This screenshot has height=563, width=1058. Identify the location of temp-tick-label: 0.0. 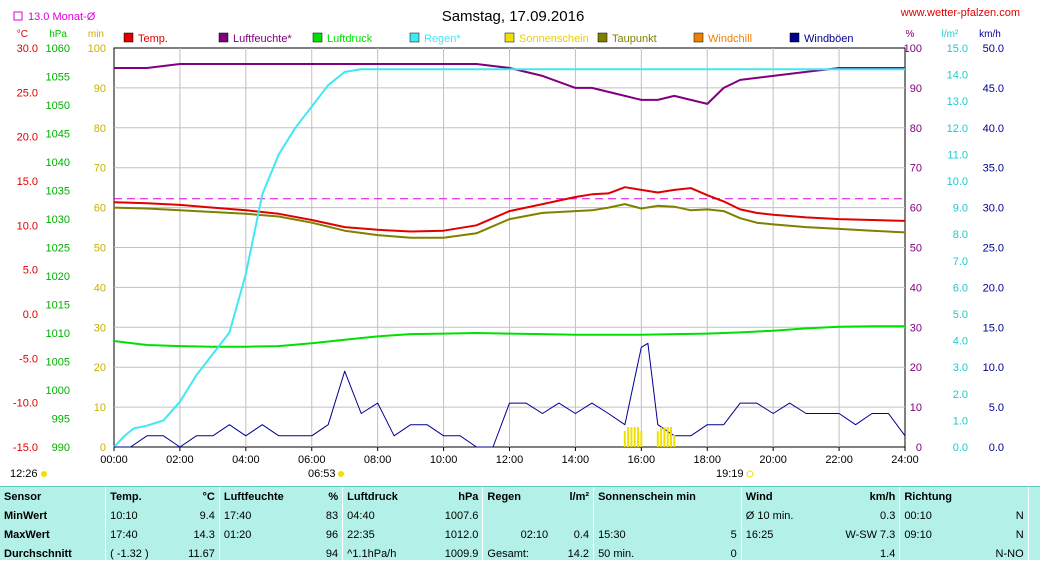
(30, 315).